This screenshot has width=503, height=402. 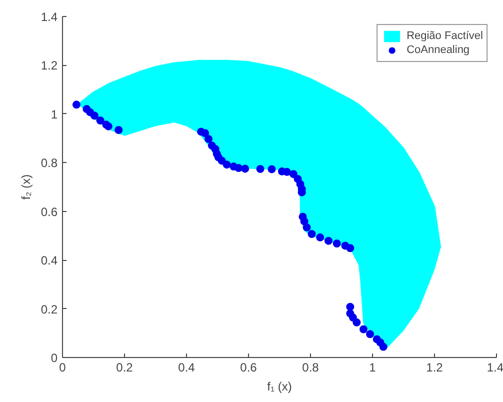 What do you see at coordinates (62, 367) in the screenshot?
I see `x-tick-label: 0` at bounding box center [62, 367].